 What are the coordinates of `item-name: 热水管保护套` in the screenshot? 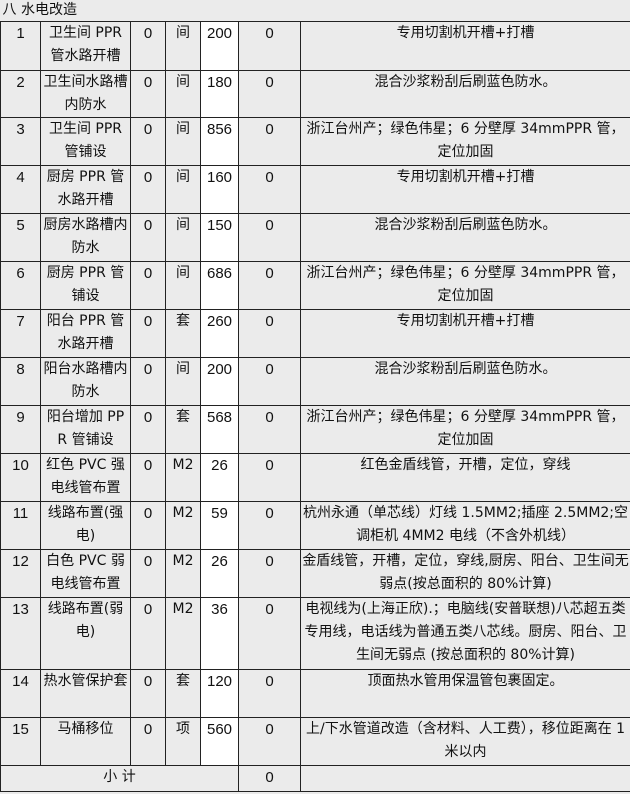 It's located at (85, 693).